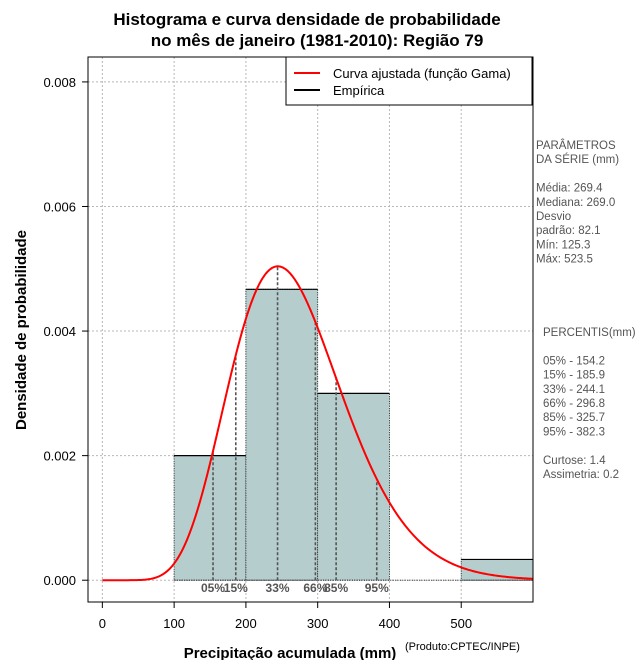  I want to click on legend-box, so click(409, 81).